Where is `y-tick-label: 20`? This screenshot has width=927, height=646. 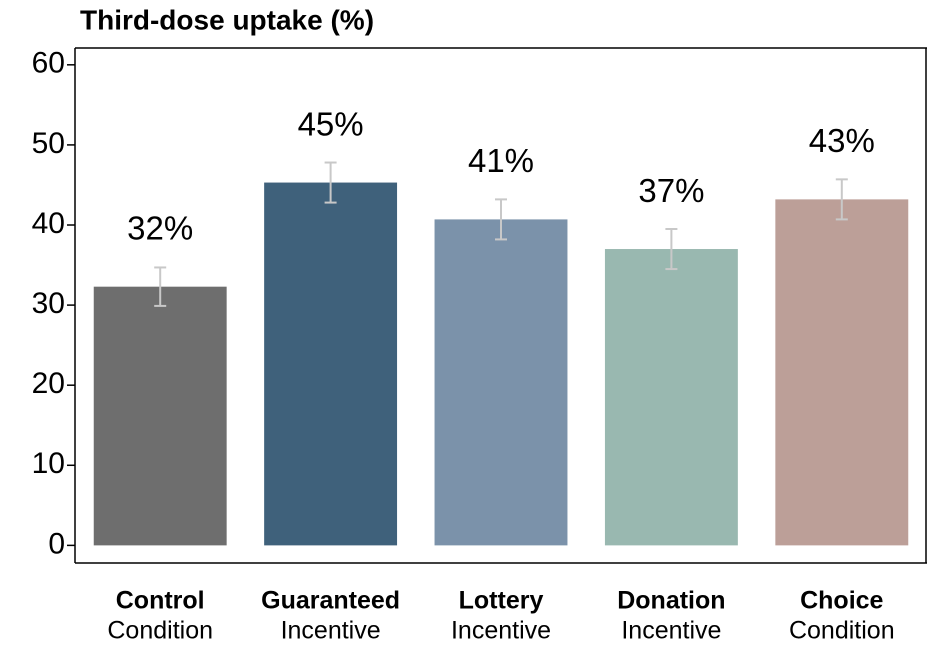
y-tick-label: 20 is located at coordinates (48, 383).